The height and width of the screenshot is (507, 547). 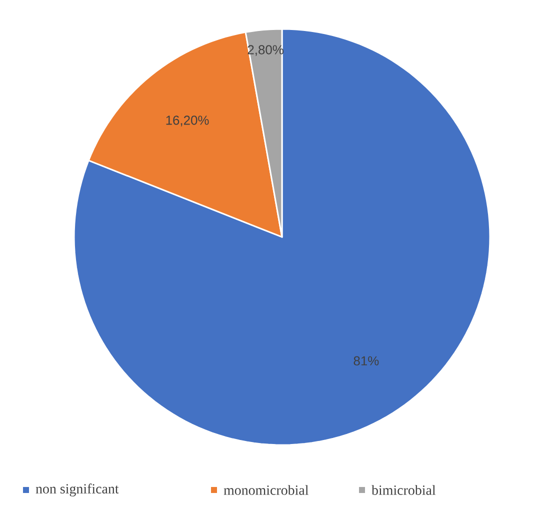 What do you see at coordinates (266, 490) in the screenshot?
I see `legend-label: monomicrobial` at bounding box center [266, 490].